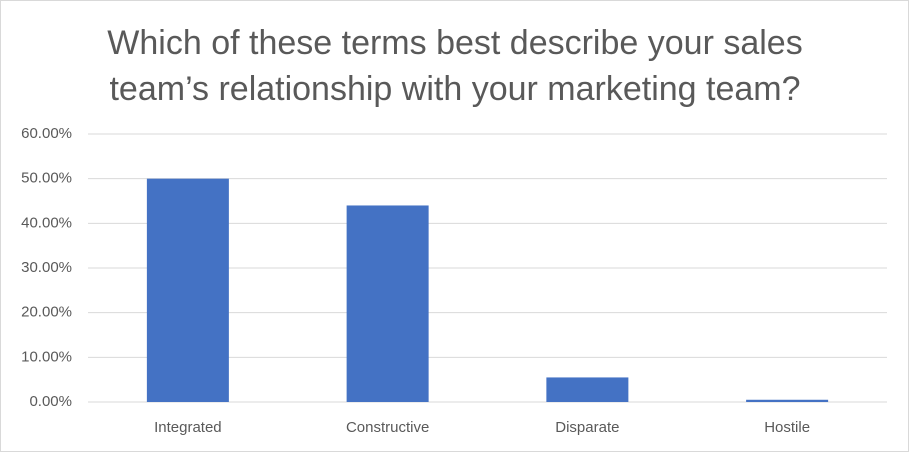  I want to click on y-tick-label: 30.00%, so click(46, 267).